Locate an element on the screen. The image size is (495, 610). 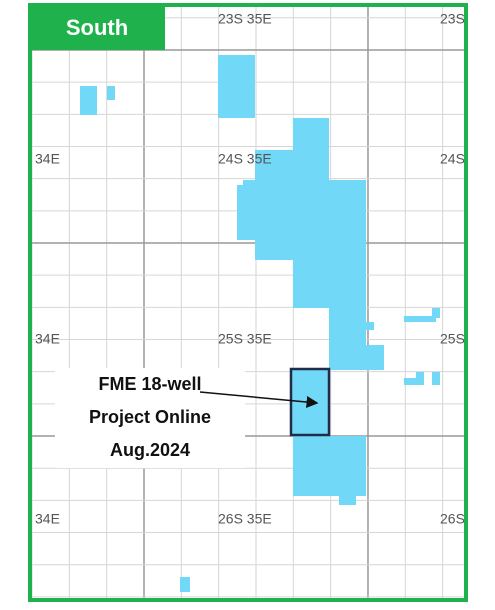
project-outline is located at coordinates (310, 402).